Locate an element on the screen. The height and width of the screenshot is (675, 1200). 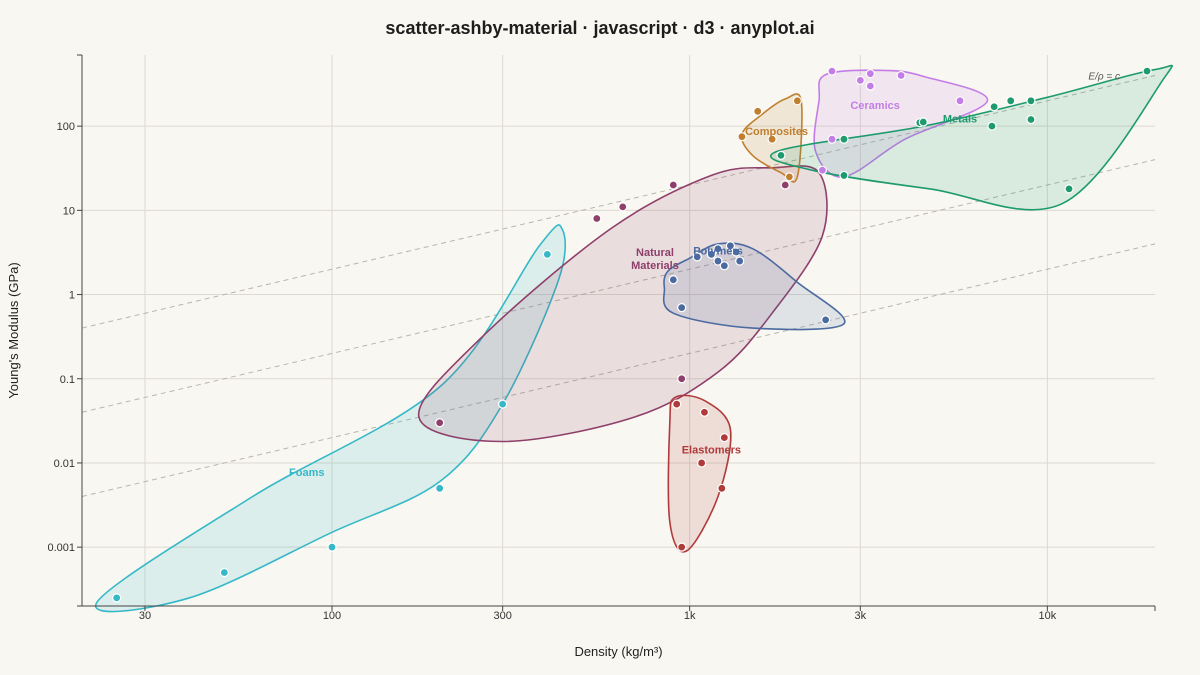
y-tick-label: 1 is located at coordinates (72, 296).